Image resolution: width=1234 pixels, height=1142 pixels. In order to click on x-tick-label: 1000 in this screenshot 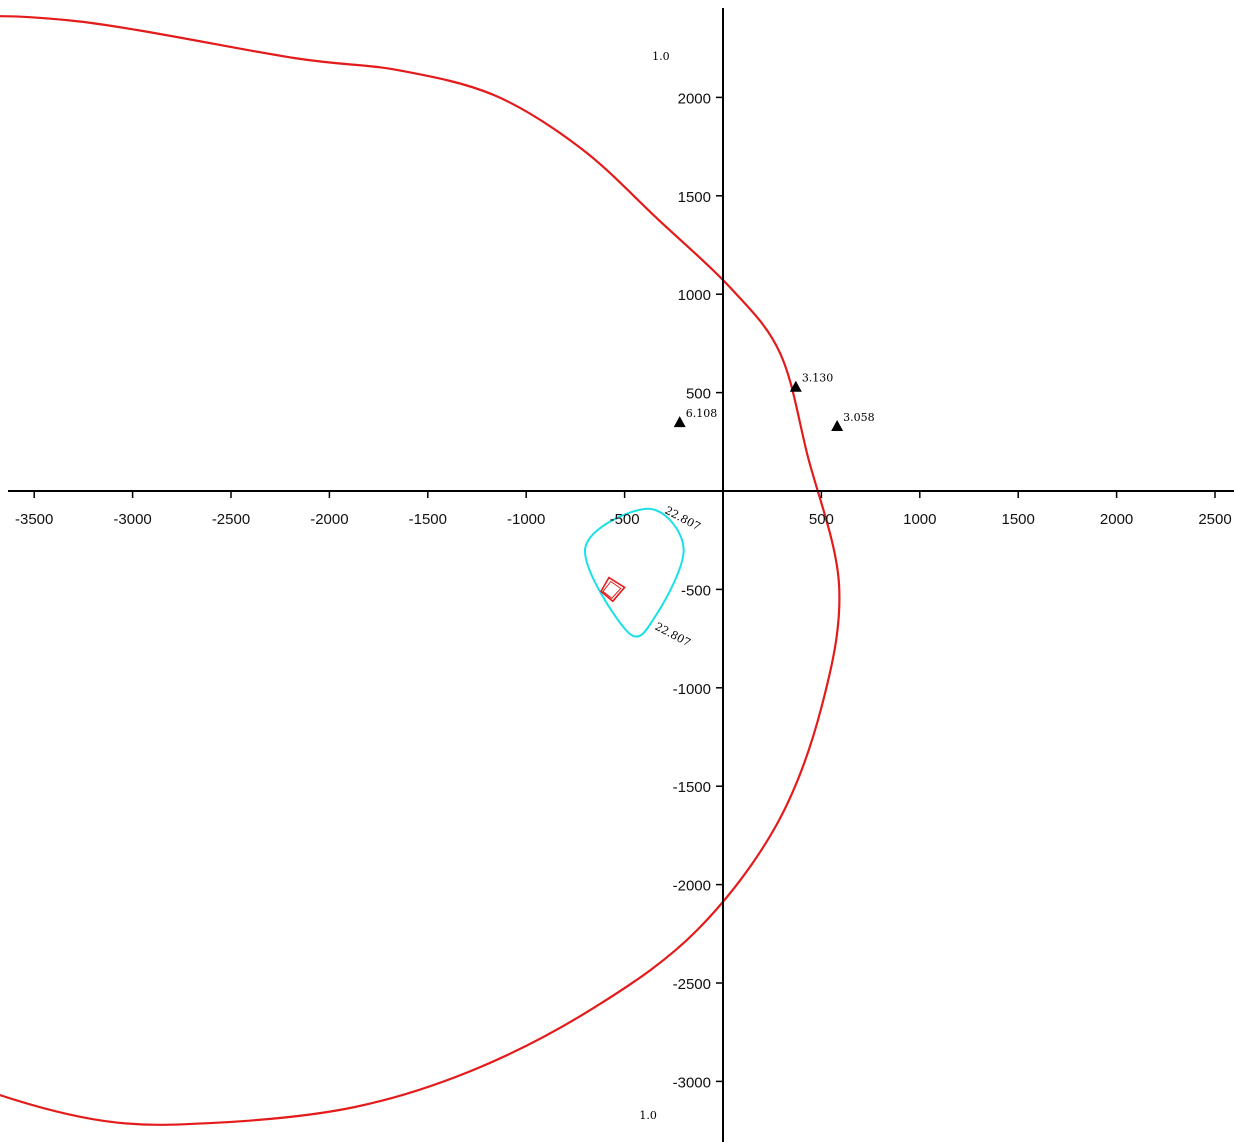, I will do `click(919, 519)`.